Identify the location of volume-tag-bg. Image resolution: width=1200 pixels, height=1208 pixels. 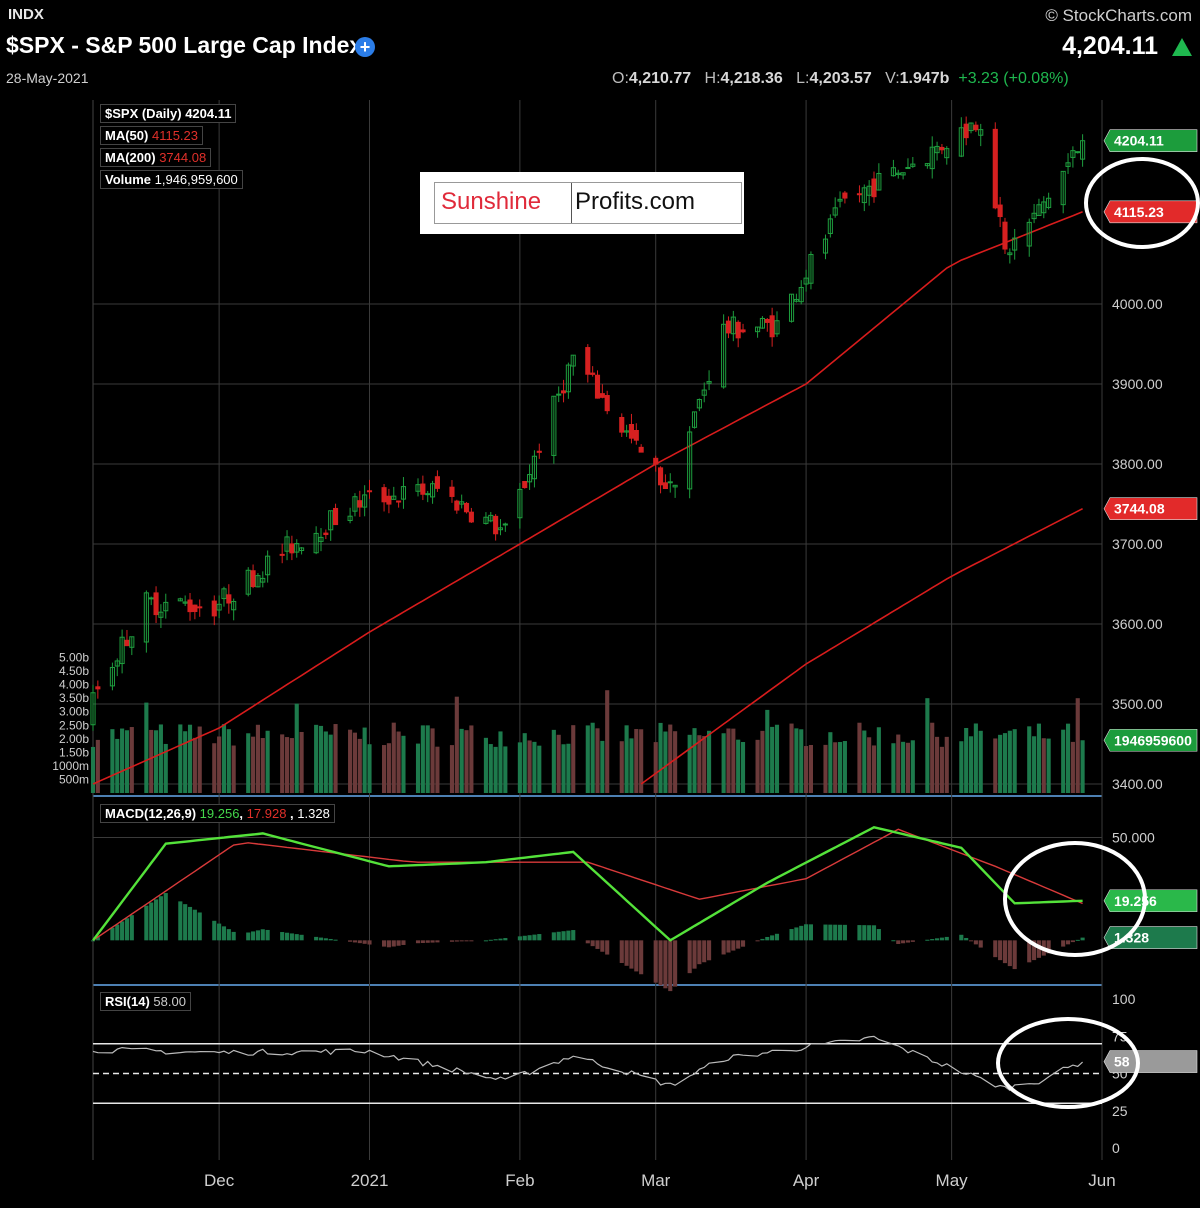
(1150, 740).